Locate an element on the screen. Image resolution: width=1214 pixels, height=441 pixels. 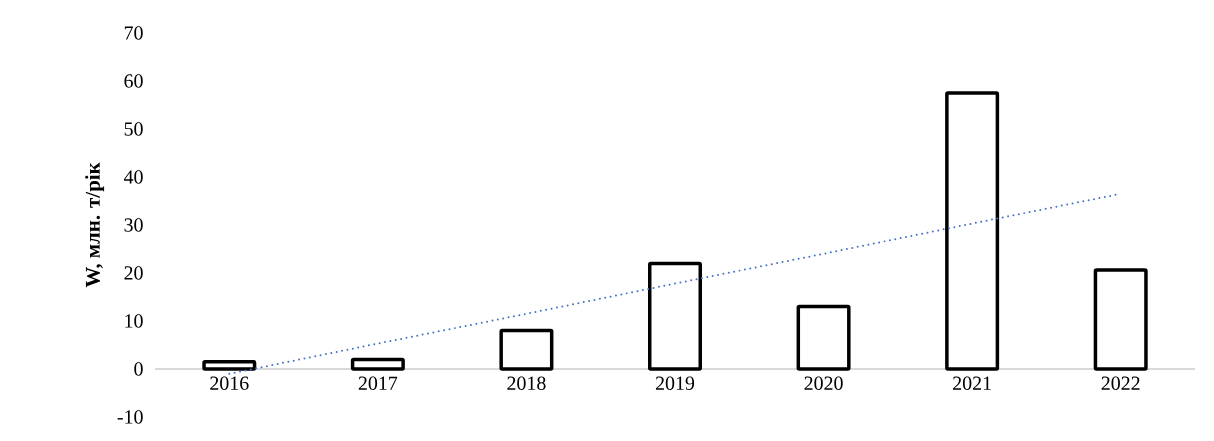
y-axis-title: W, млн. т/рік is located at coordinates (95, 225).